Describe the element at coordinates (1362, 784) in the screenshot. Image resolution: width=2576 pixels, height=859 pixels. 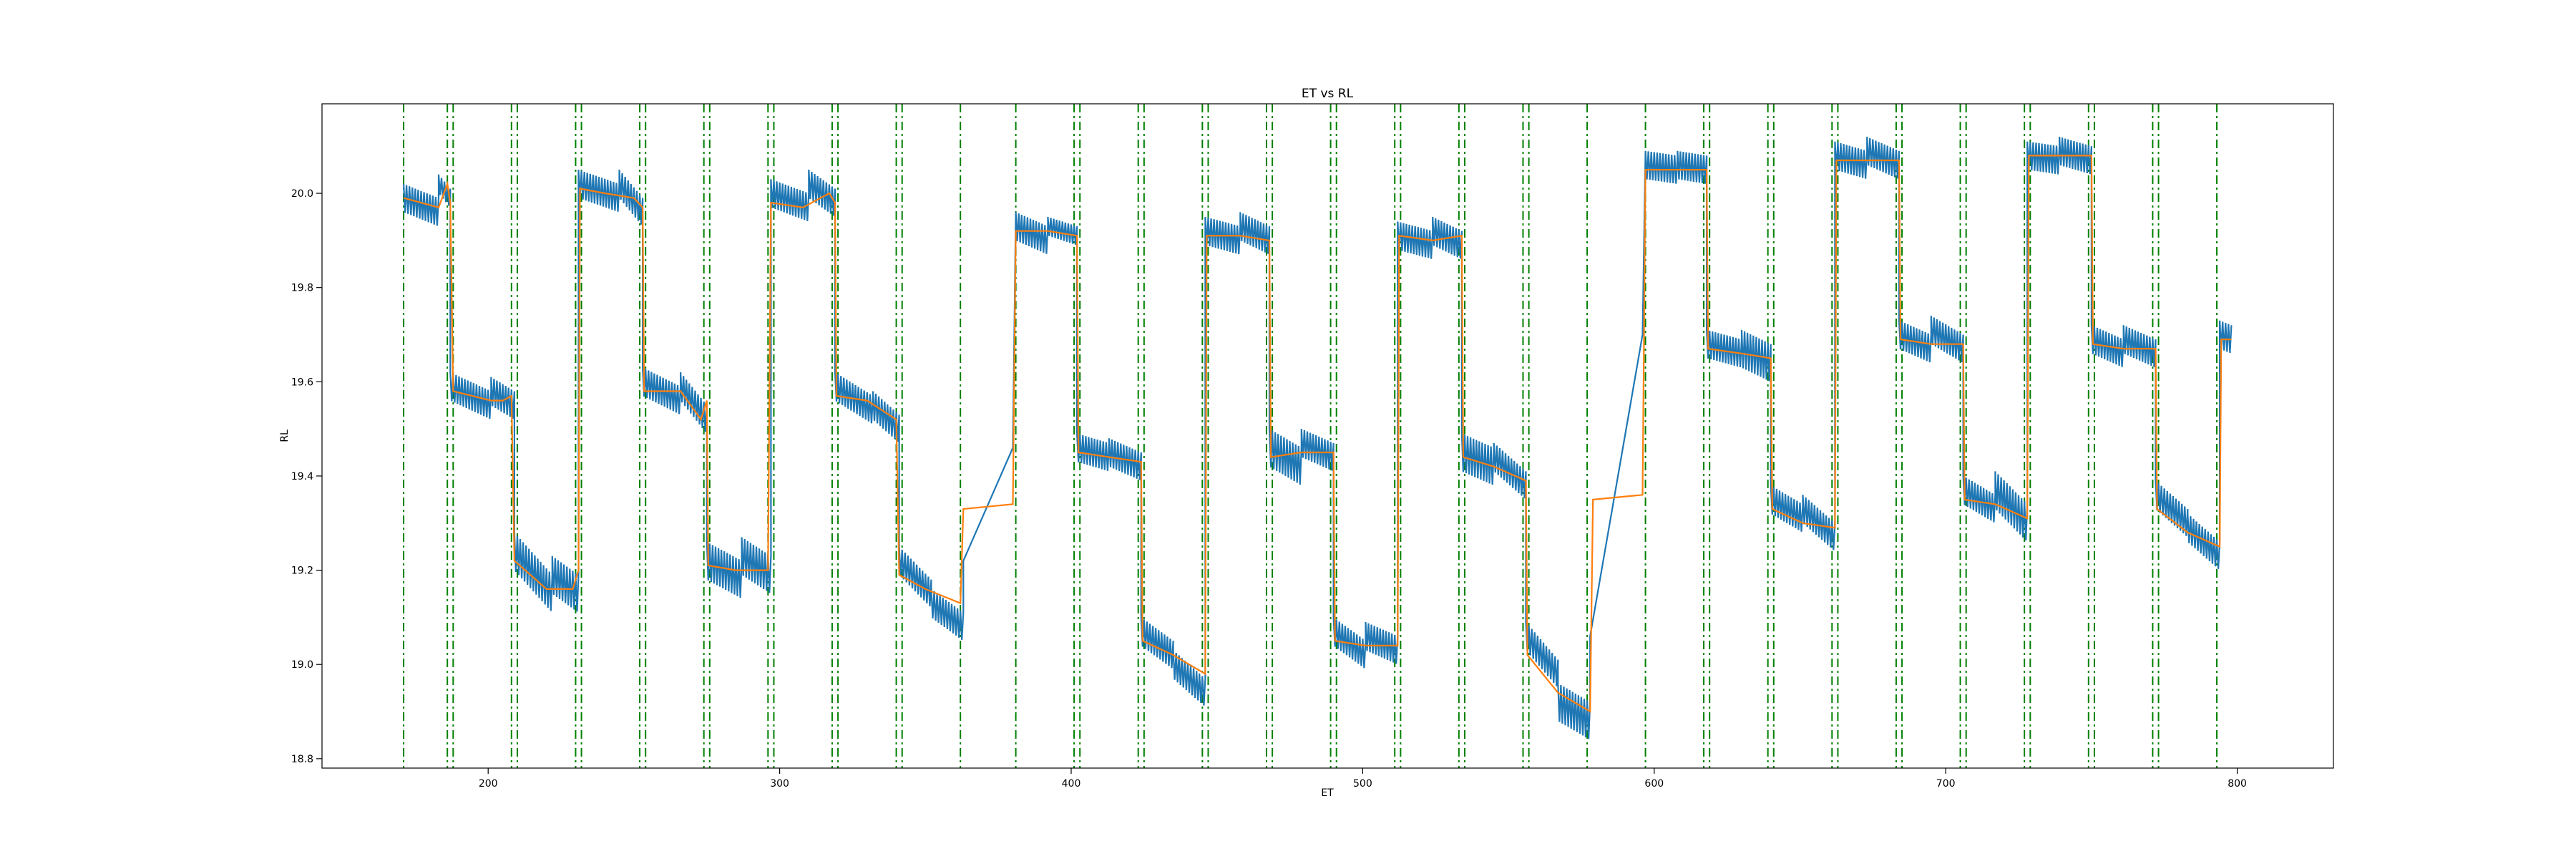
I see `x-tick-label-500: 500` at that location.